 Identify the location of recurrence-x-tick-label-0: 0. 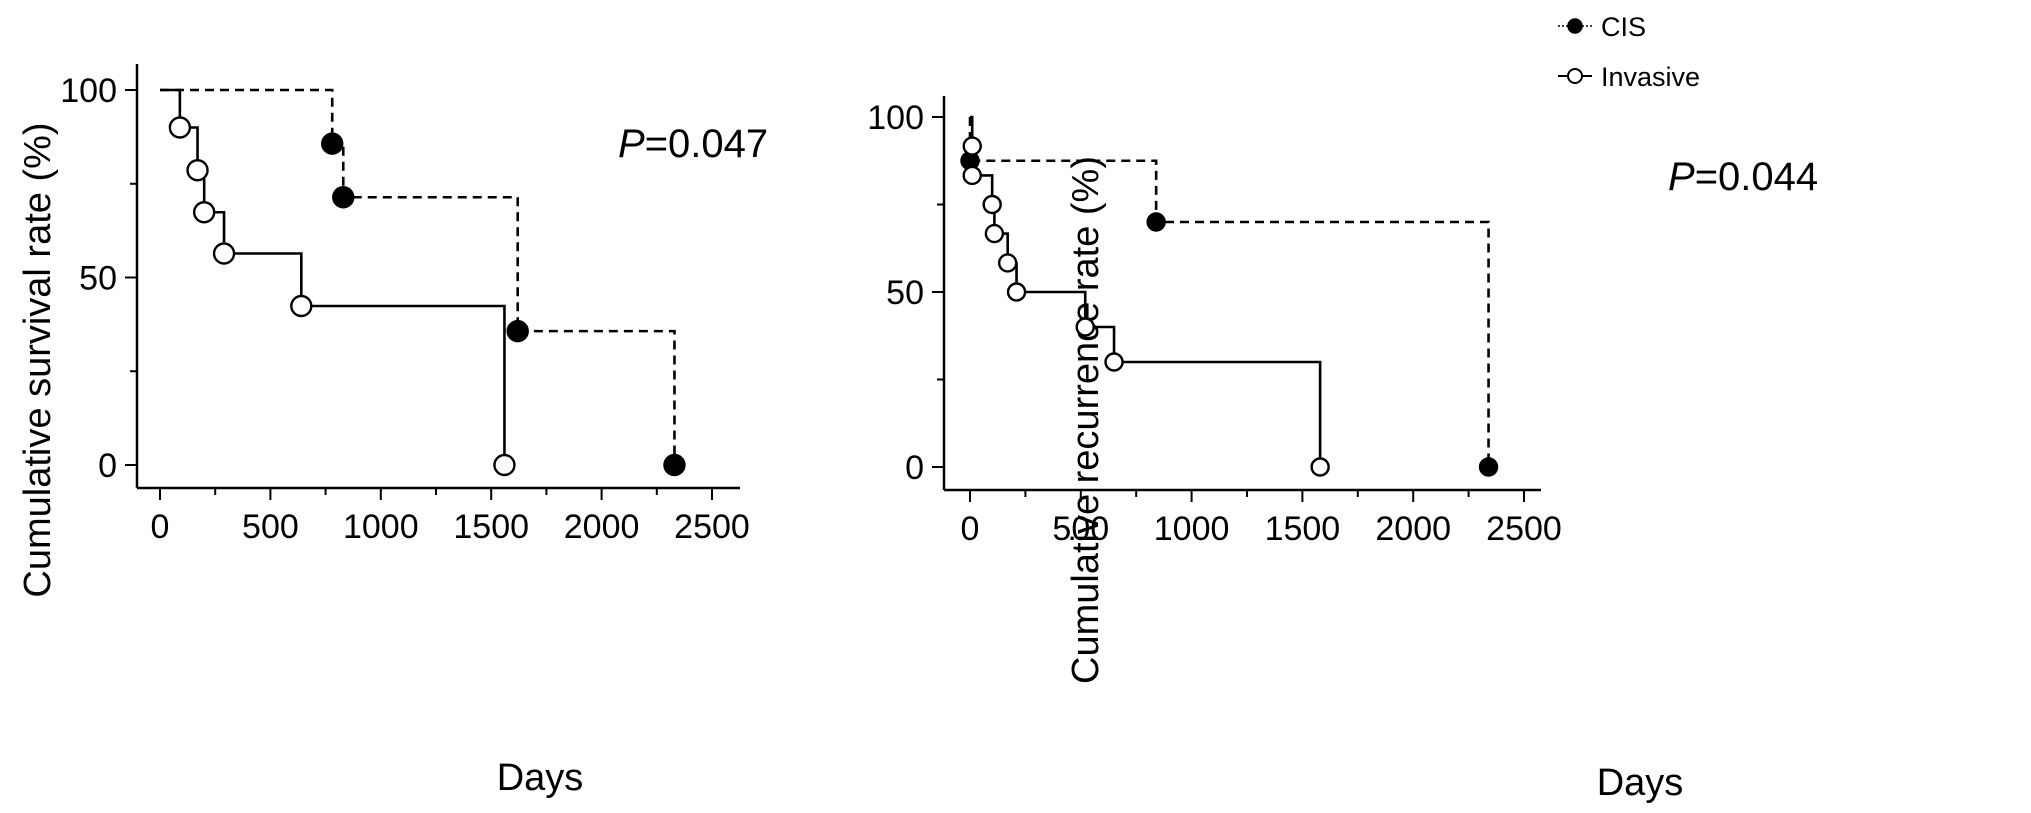
(970, 529).